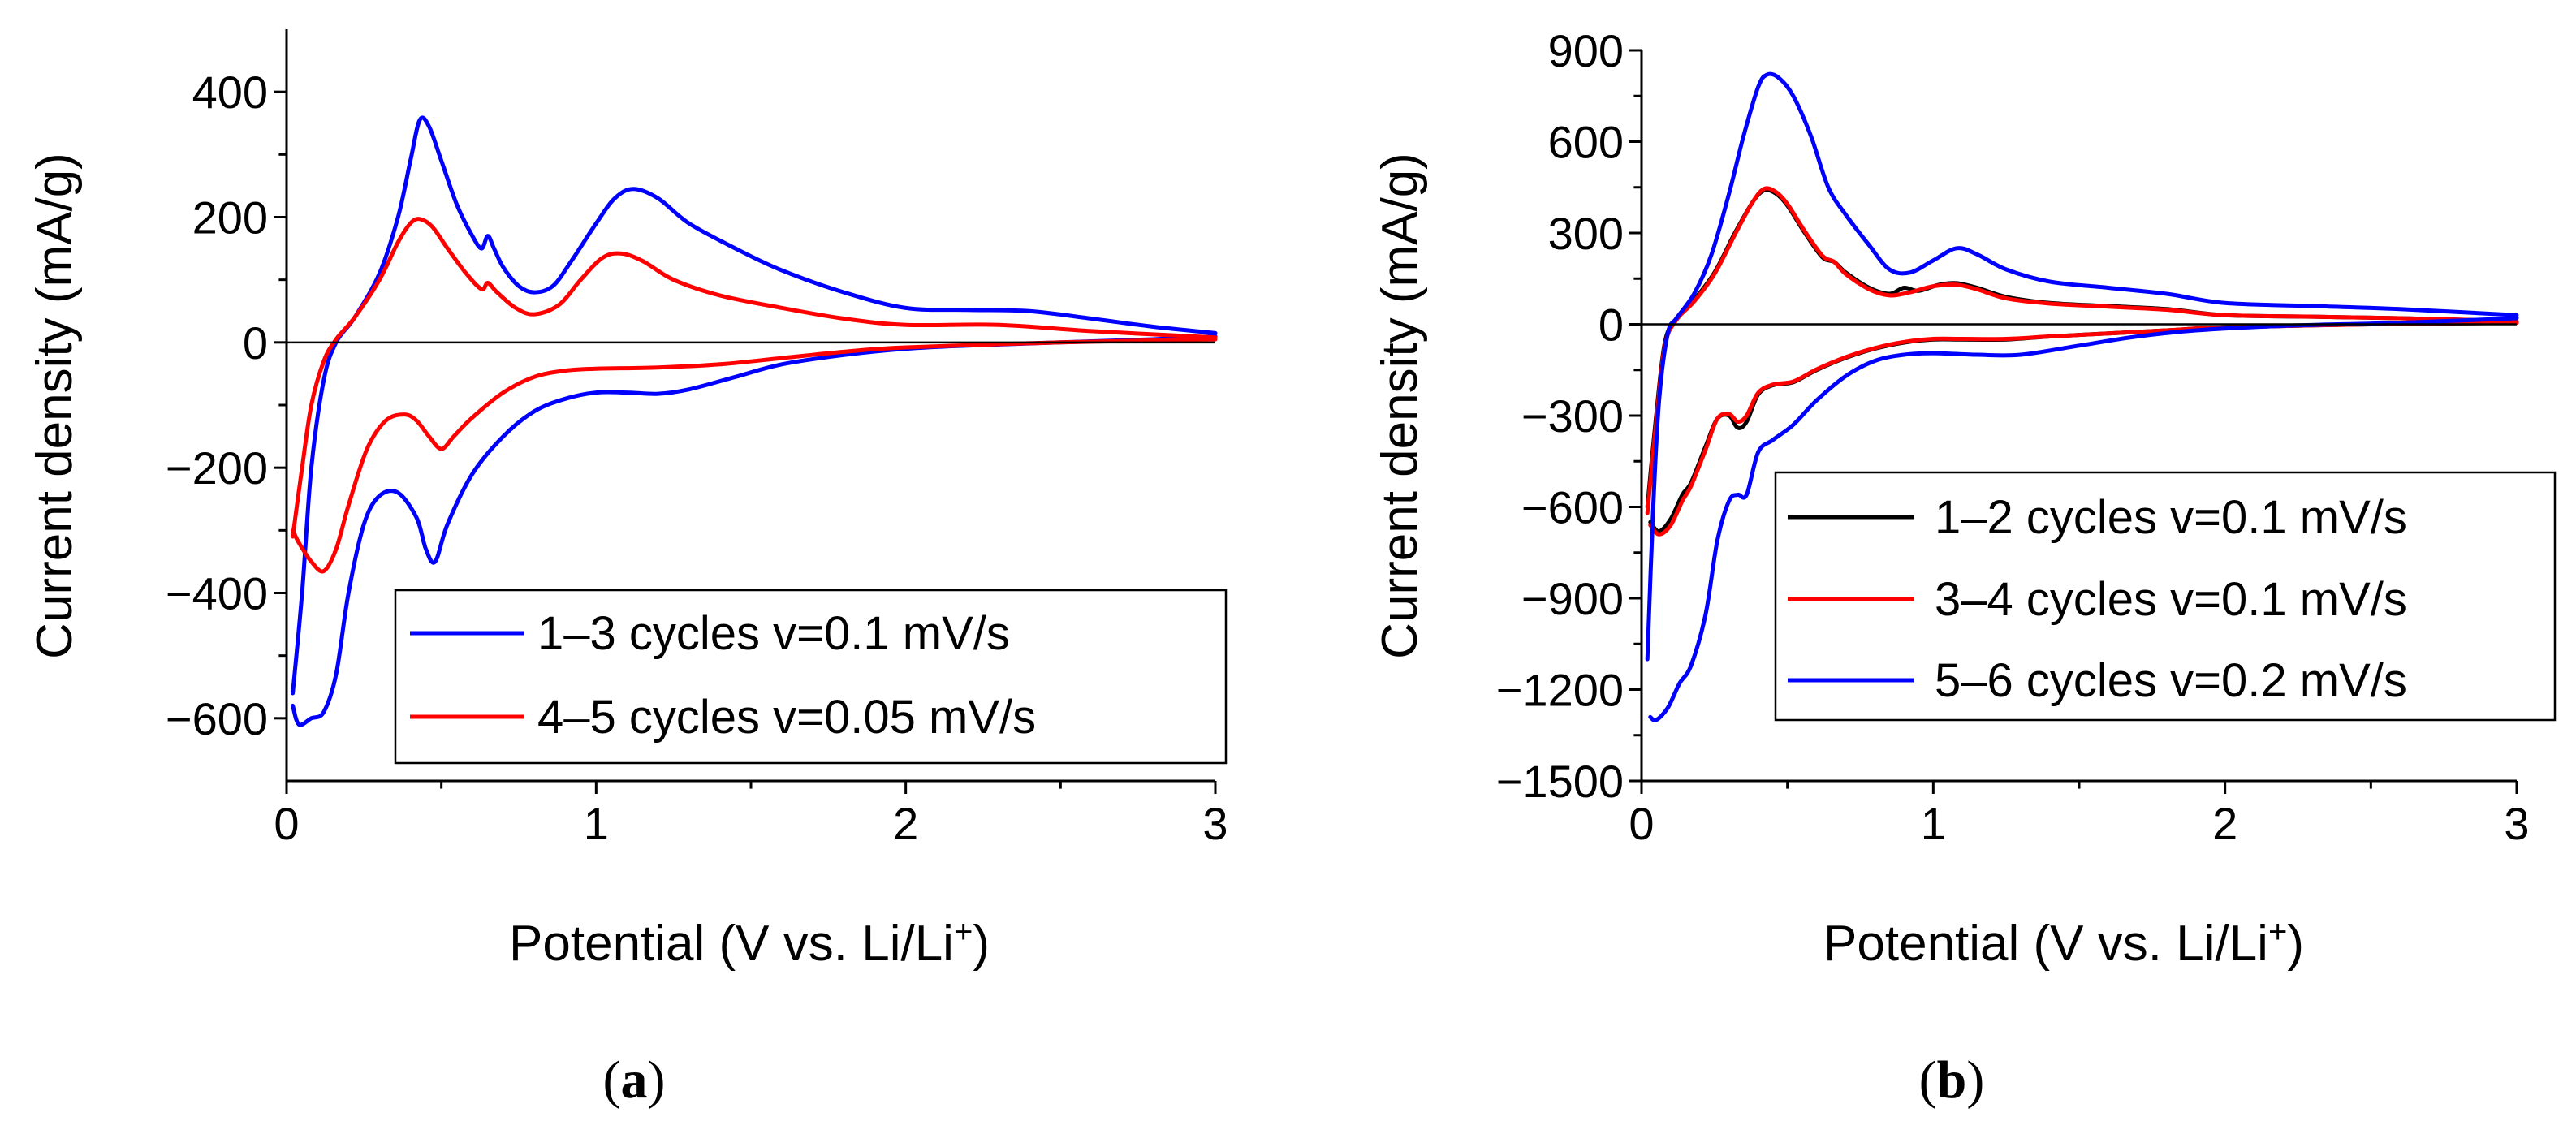 The image size is (2576, 1134). What do you see at coordinates (217, 593) in the screenshot?
I see `panel-a-y-tick-label: −400` at bounding box center [217, 593].